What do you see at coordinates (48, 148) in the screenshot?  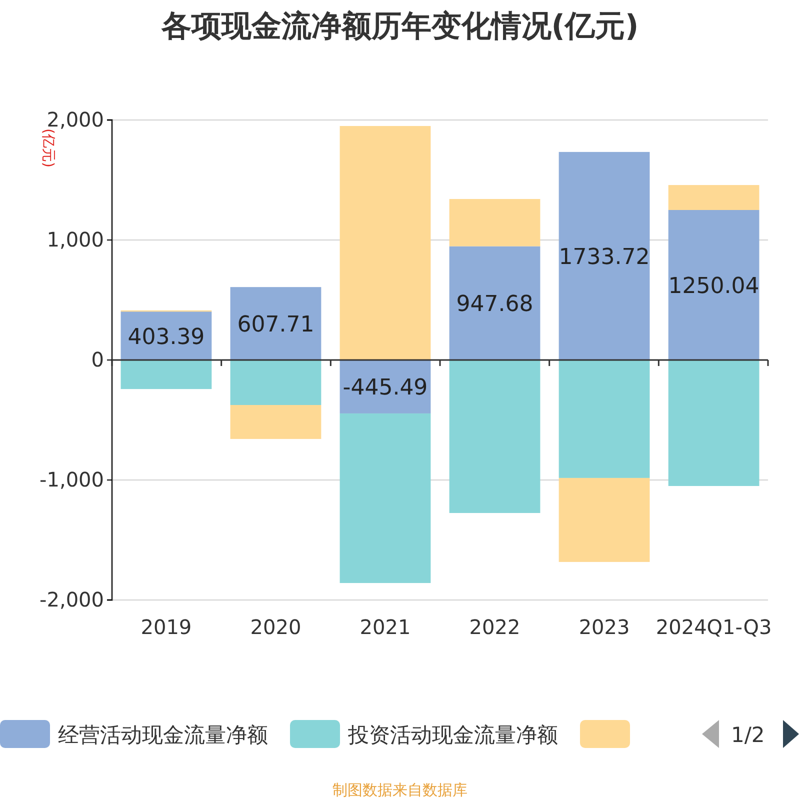 I see `y-axis-title: (亿元)` at bounding box center [48, 148].